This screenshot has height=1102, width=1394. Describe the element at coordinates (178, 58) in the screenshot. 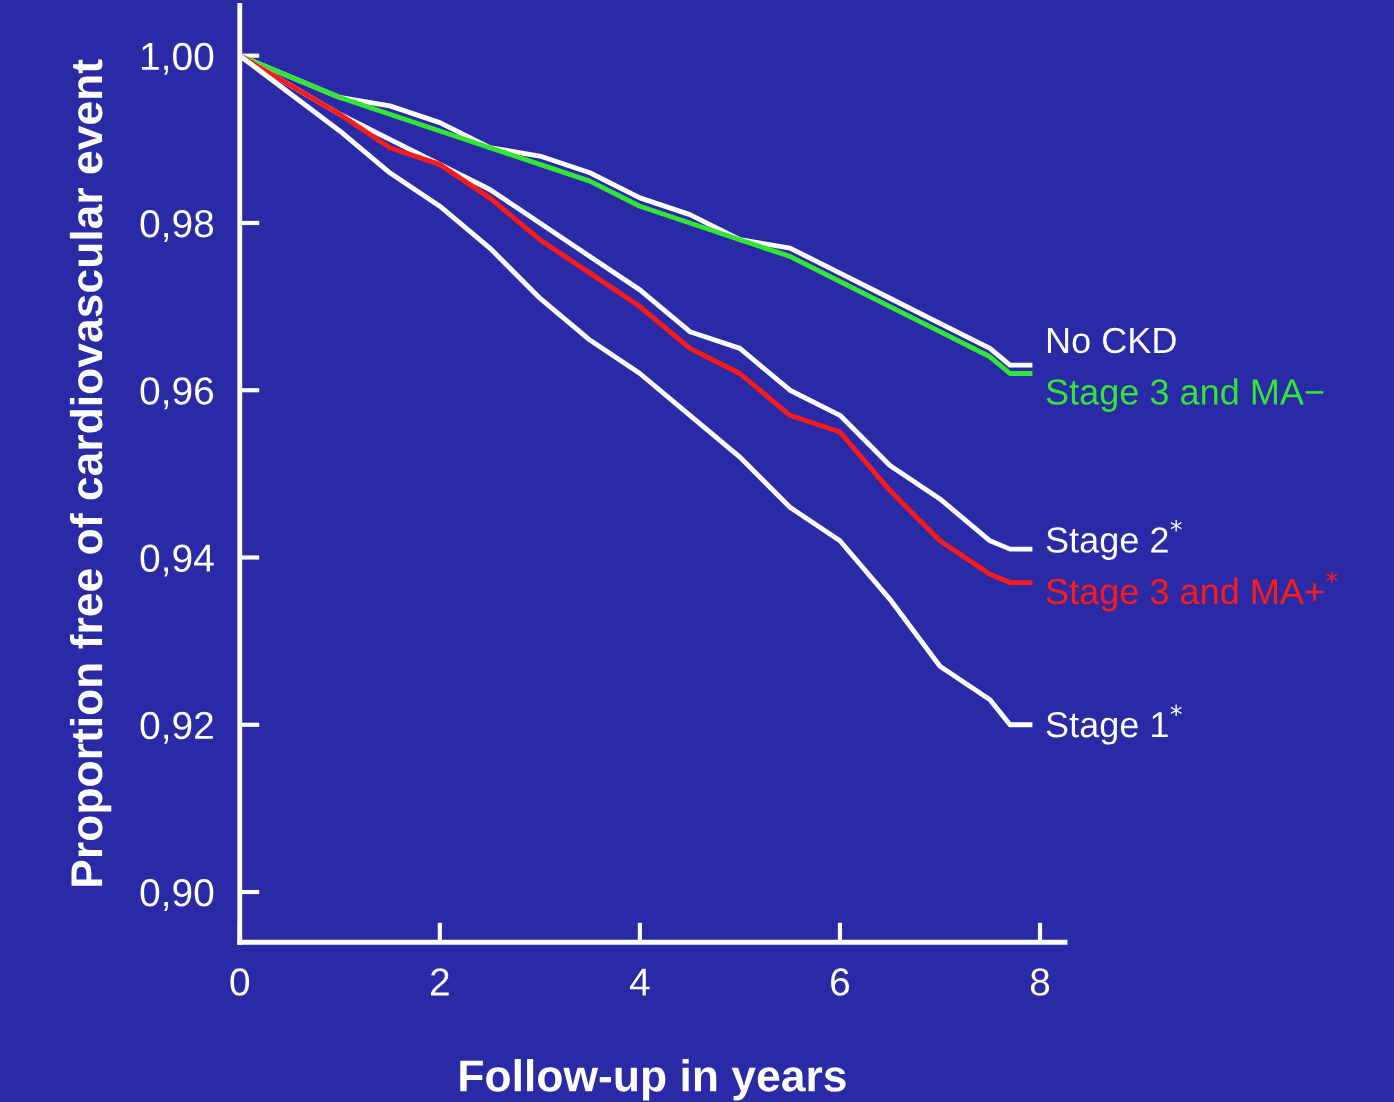

I see `y-tick-label: 1,00` at that location.